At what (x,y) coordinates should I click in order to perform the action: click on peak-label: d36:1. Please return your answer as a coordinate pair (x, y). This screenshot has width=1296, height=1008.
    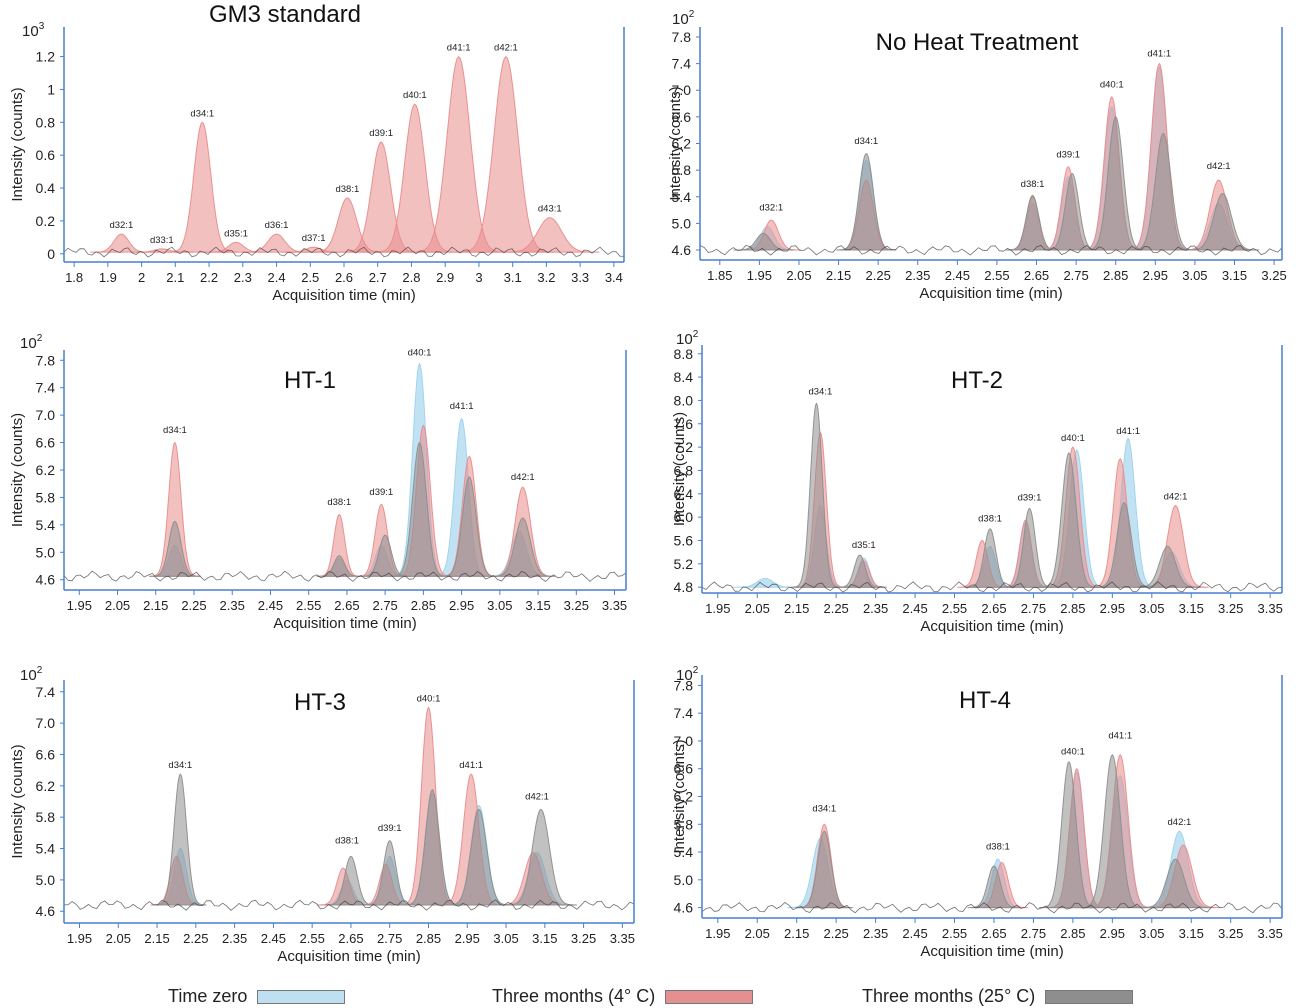
    Looking at the image, I should click on (277, 225).